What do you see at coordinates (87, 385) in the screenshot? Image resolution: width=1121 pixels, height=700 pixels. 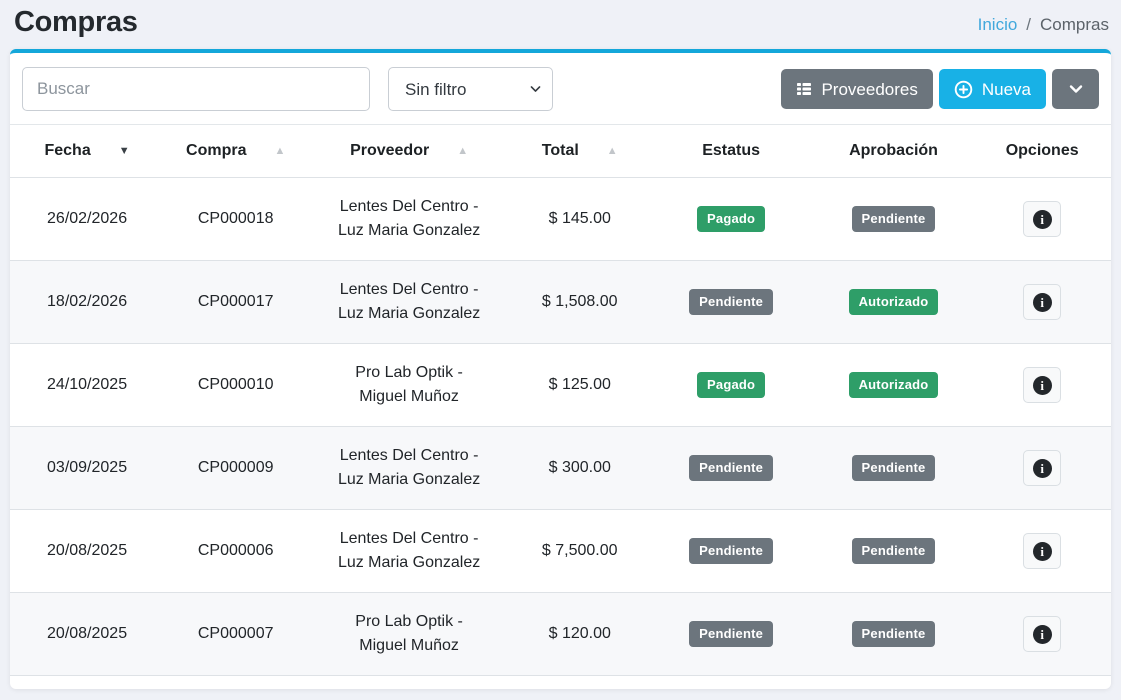 I see `cell-fecha: 24/10/2025` at bounding box center [87, 385].